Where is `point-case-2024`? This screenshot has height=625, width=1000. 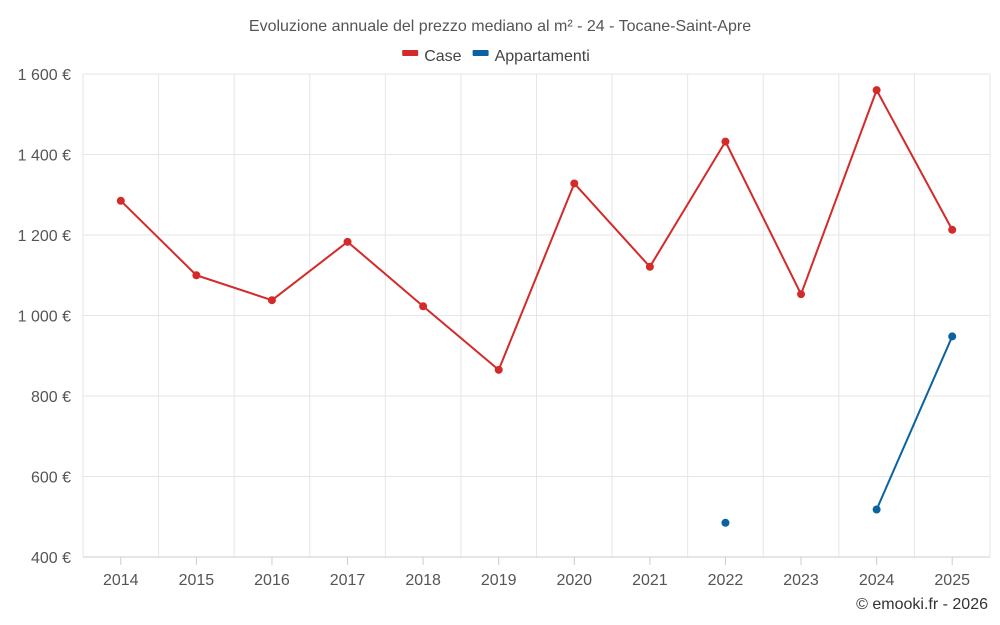
point-case-2024 is located at coordinates (876, 90).